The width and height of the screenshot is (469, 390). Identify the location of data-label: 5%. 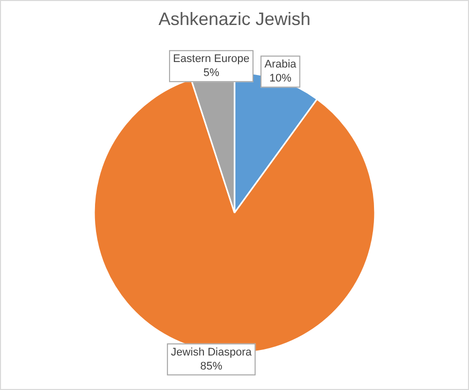
(211, 73).